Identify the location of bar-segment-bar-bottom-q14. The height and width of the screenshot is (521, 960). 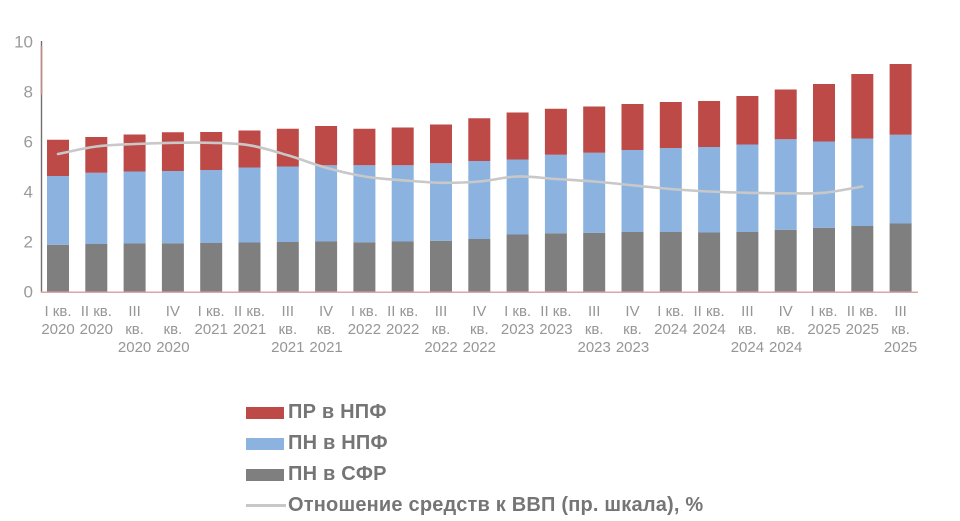
(555, 262).